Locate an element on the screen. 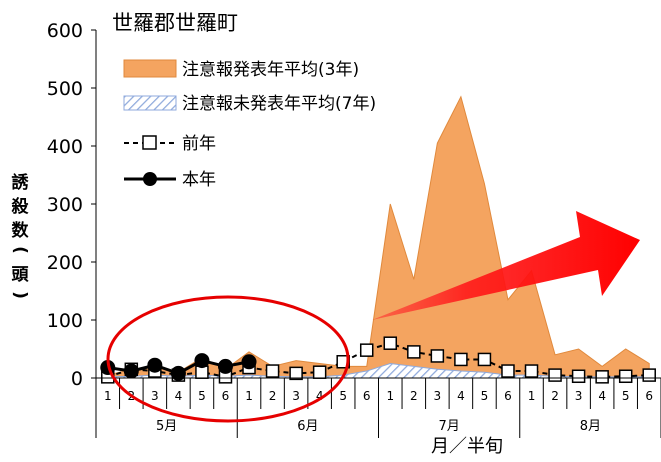  legend-label-no-alert-avg: 注意報未発表年平均(7年) is located at coordinates (279, 104).